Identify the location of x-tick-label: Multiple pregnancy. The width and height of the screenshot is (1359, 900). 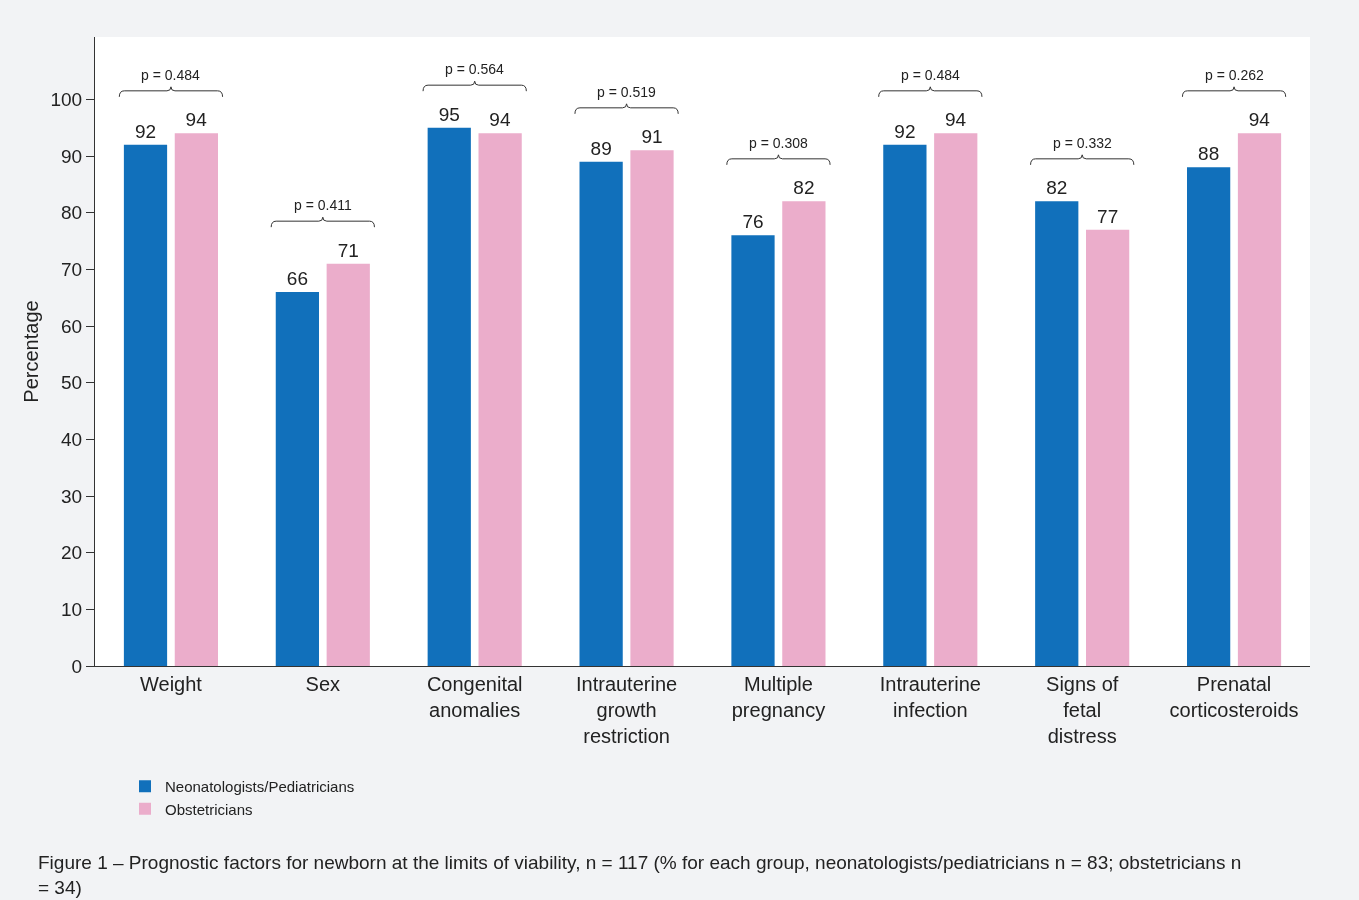
(778, 697).